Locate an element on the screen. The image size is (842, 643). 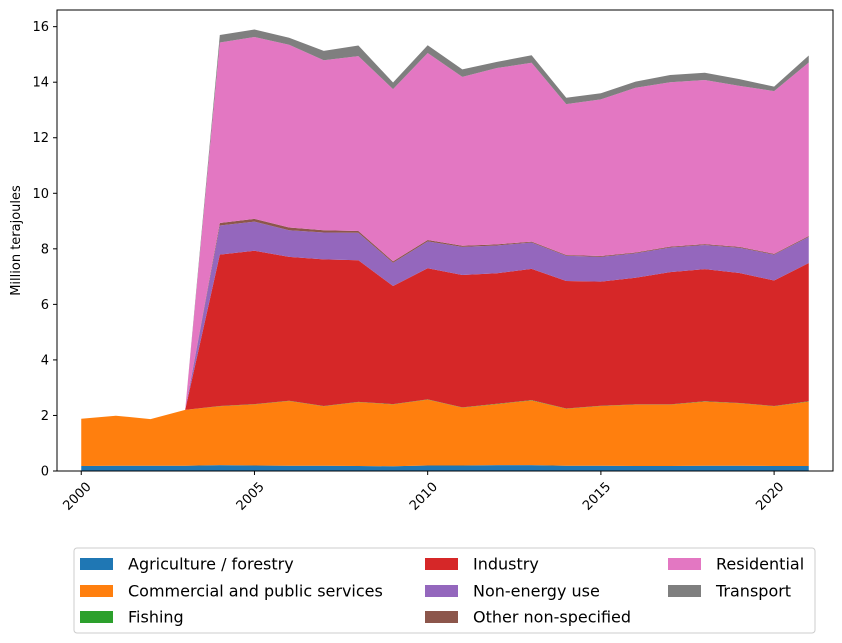
legend-label: Commercial and public services is located at coordinates (255, 591).